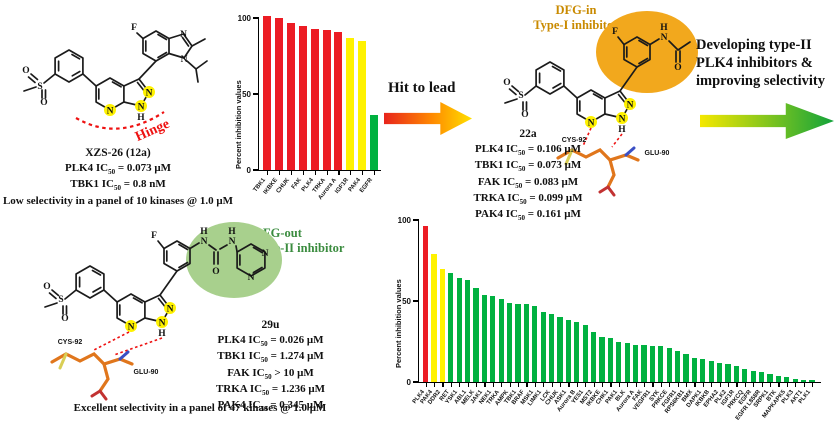  Describe the element at coordinates (270, 373) in the screenshot. I see `ic50-line-FAK: FAK IC50 > 10 μM` at that location.